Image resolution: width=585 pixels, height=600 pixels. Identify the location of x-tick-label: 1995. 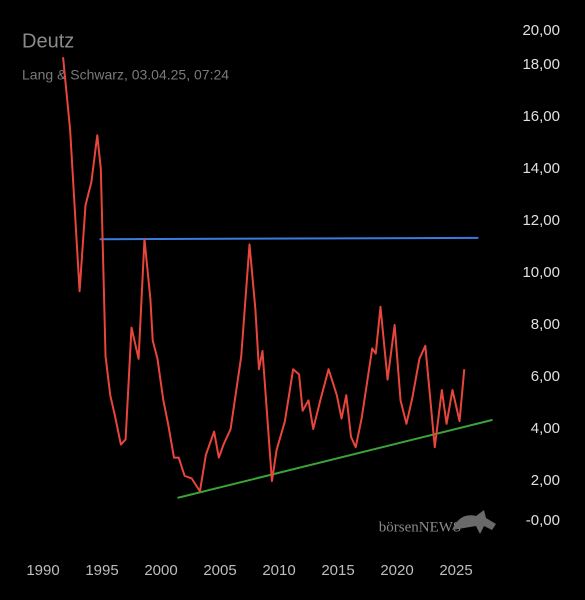
(101, 570).